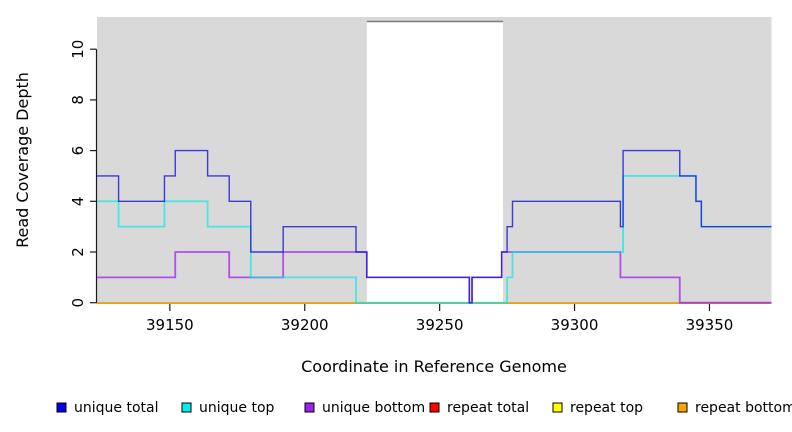  Describe the element at coordinates (440, 325) in the screenshot. I see `x-tick-label: 39250` at that location.